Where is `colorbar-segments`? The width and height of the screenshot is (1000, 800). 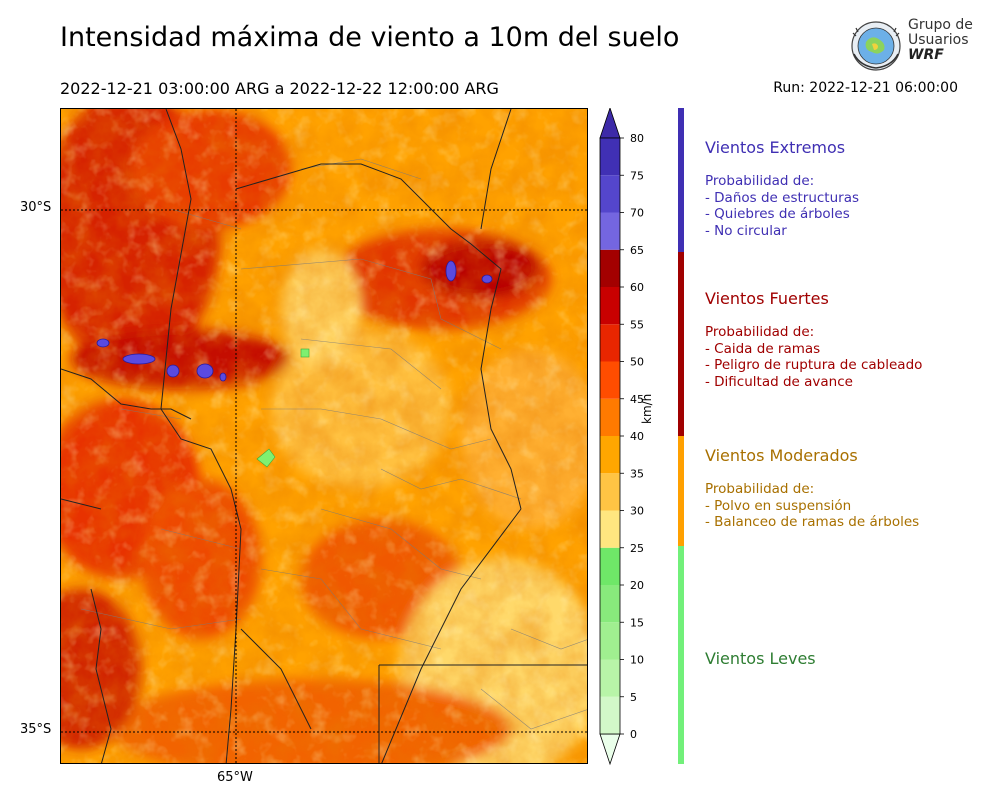
colorbar-segments is located at coordinates (610, 437).